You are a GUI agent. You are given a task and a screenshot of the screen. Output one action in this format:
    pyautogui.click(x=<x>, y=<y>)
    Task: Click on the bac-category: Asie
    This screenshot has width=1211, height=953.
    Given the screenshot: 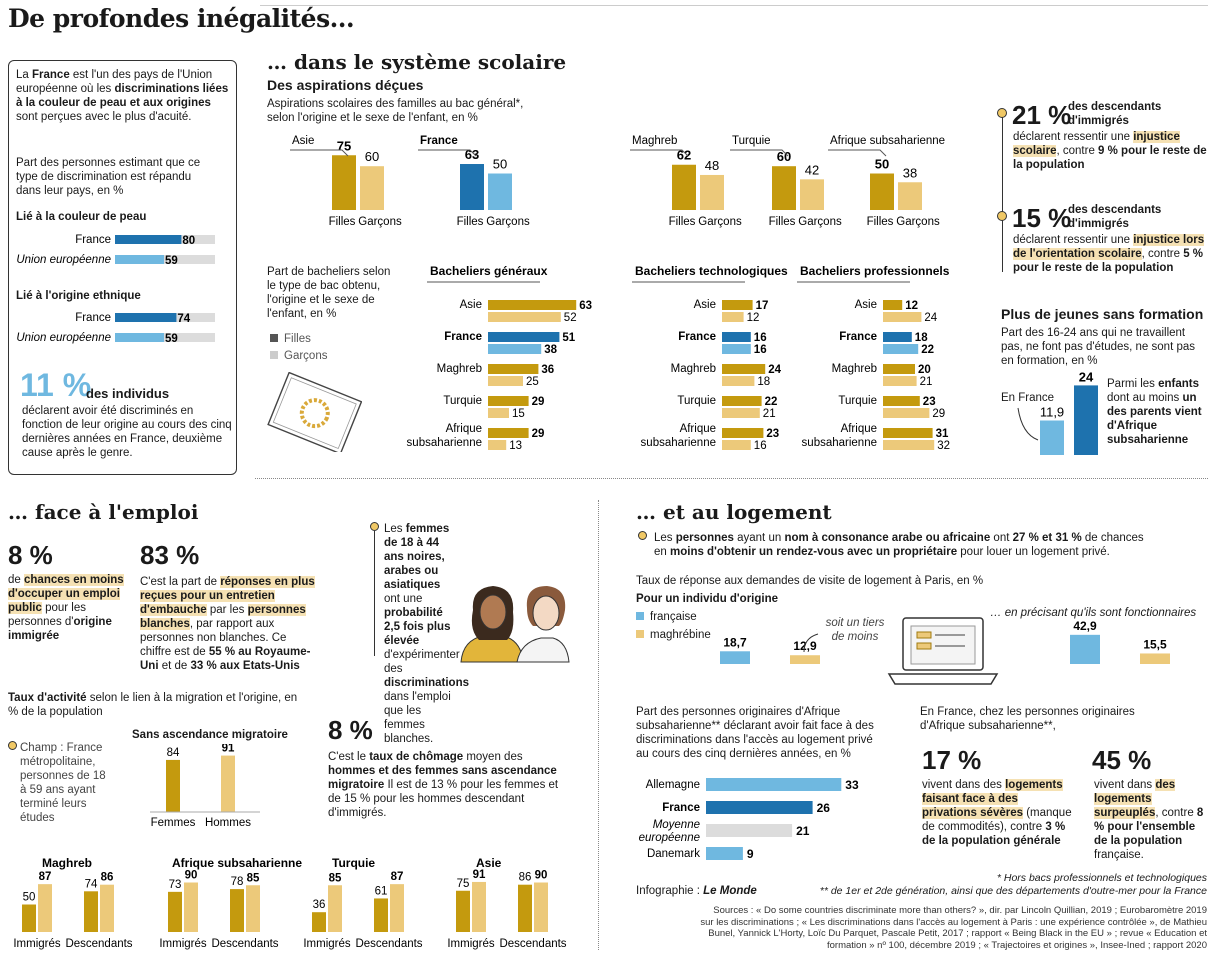 What is the action you would take?
    pyautogui.click(x=705, y=305)
    